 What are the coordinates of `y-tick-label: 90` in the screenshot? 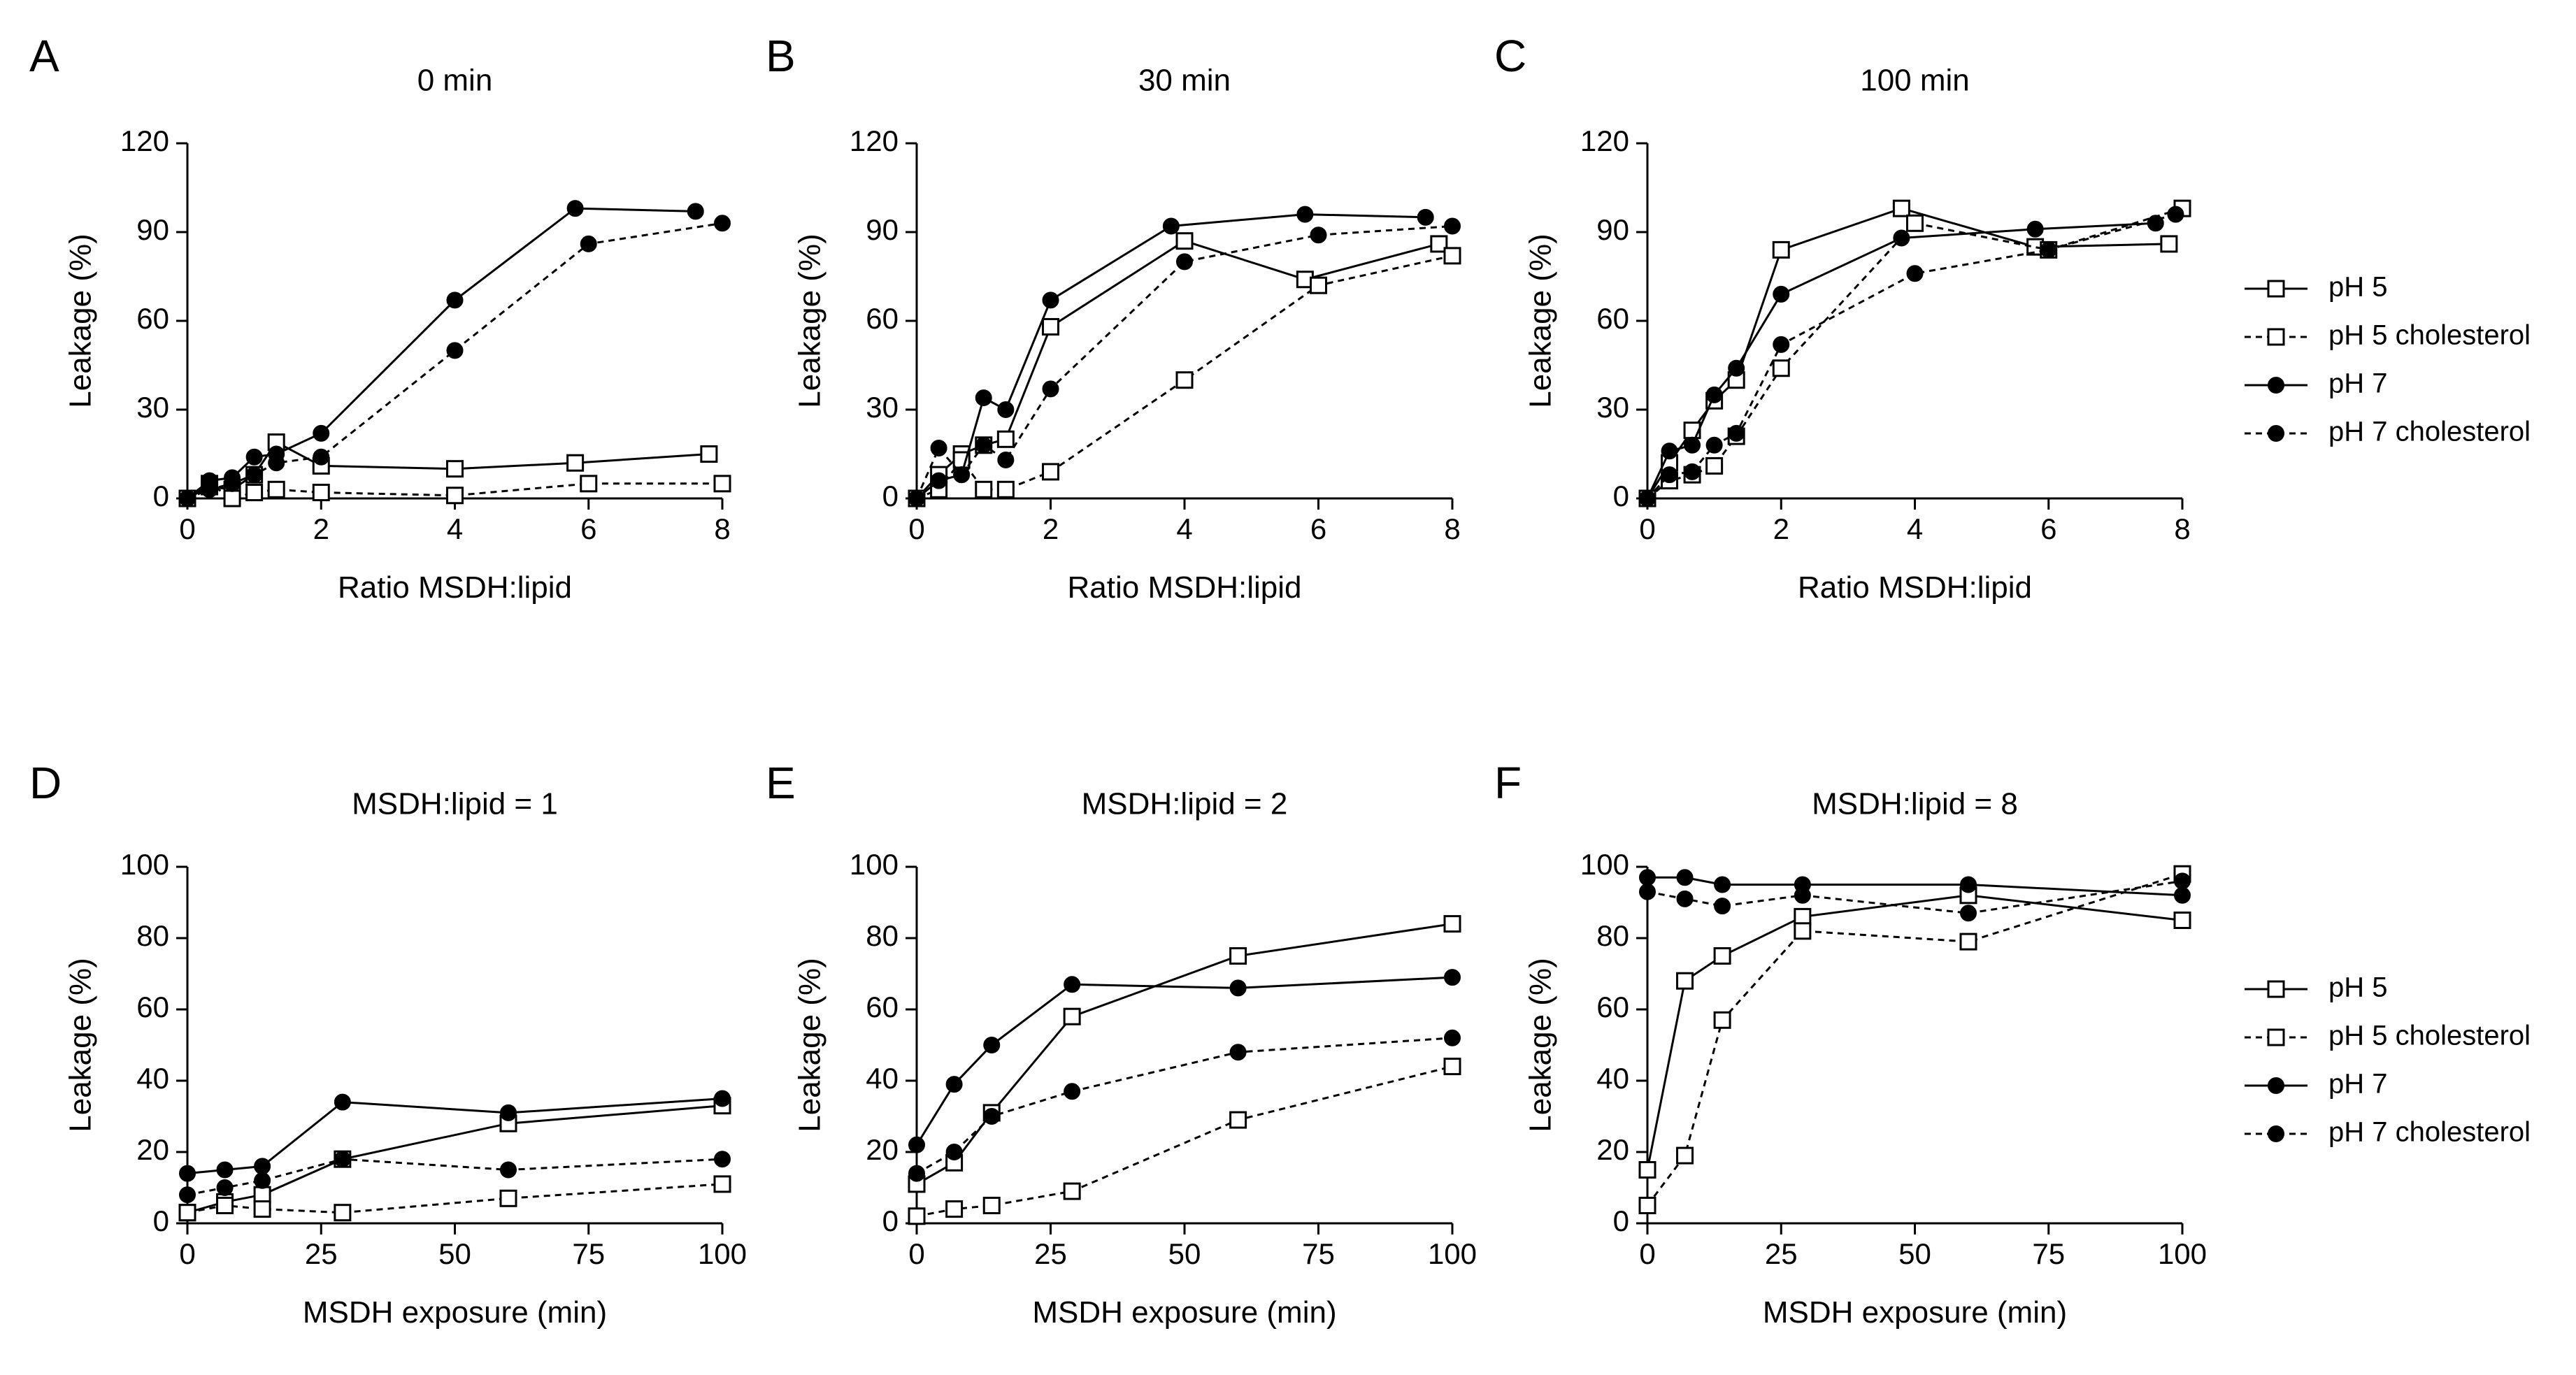 It's located at (882, 230).